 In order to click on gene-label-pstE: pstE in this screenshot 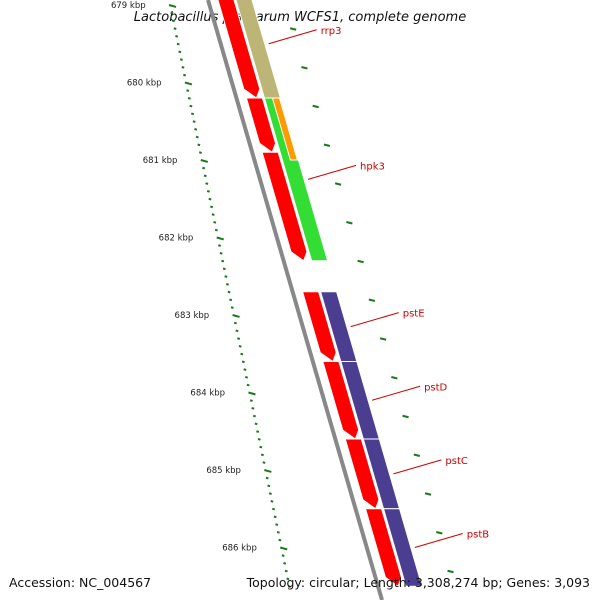, I will do `click(414, 314)`.